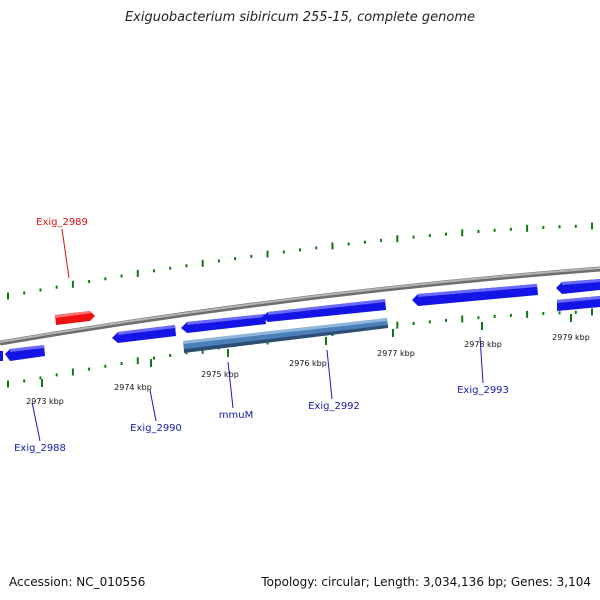 The height and width of the screenshot is (600, 600). What do you see at coordinates (40, 448) in the screenshot?
I see `gene-label: Exig_2988` at bounding box center [40, 448].